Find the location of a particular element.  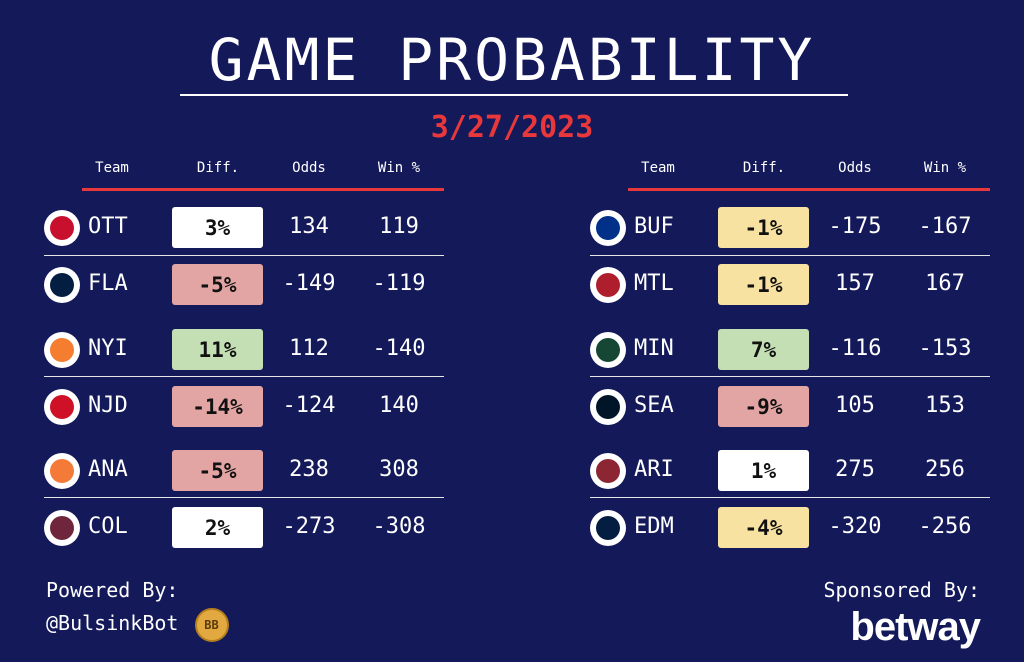

team-row: OTT 3% 134 119 is located at coordinates (244, 228).